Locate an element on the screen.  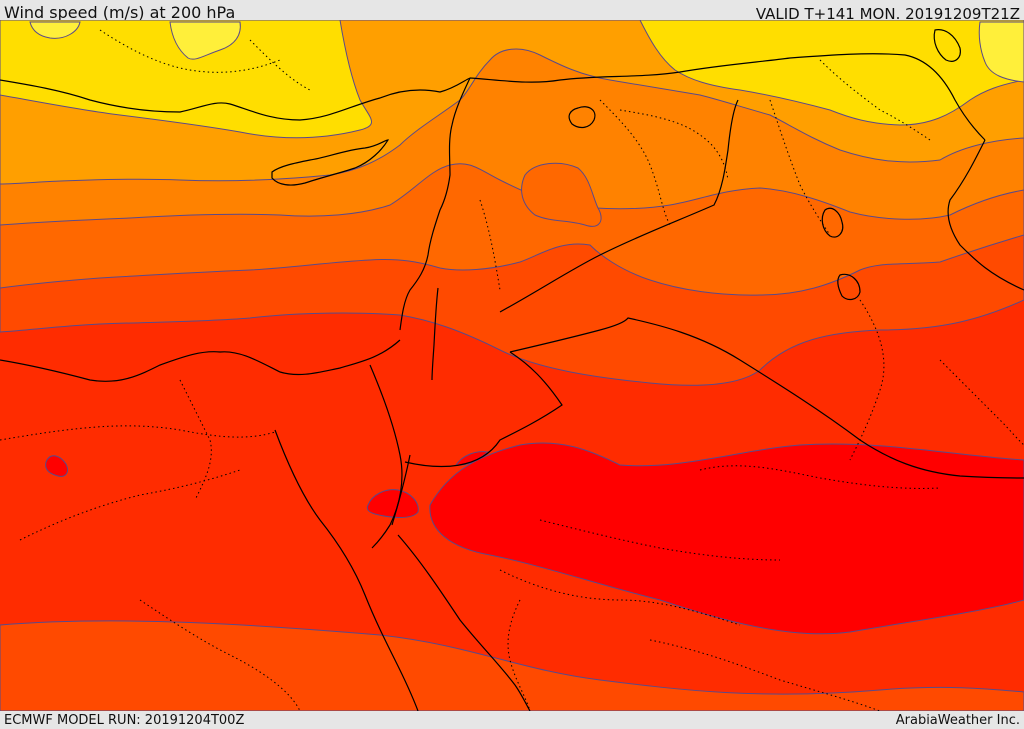
border-turkey-syria is located at coordinates (727, 97).